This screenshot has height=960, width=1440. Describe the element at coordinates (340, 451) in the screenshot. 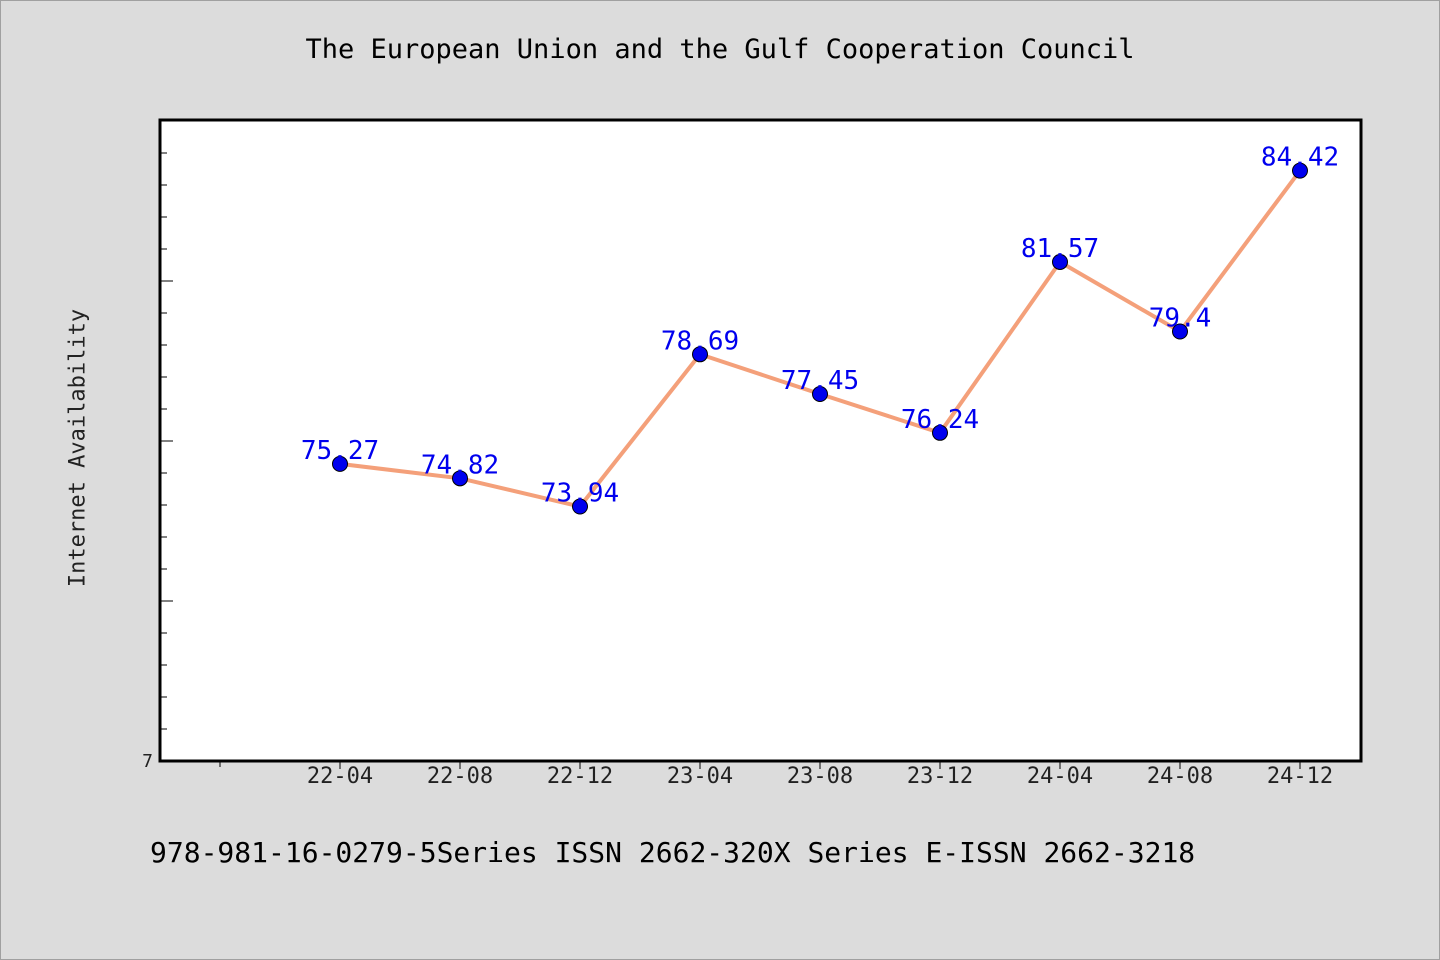

I see `data-label: 75.27` at that location.